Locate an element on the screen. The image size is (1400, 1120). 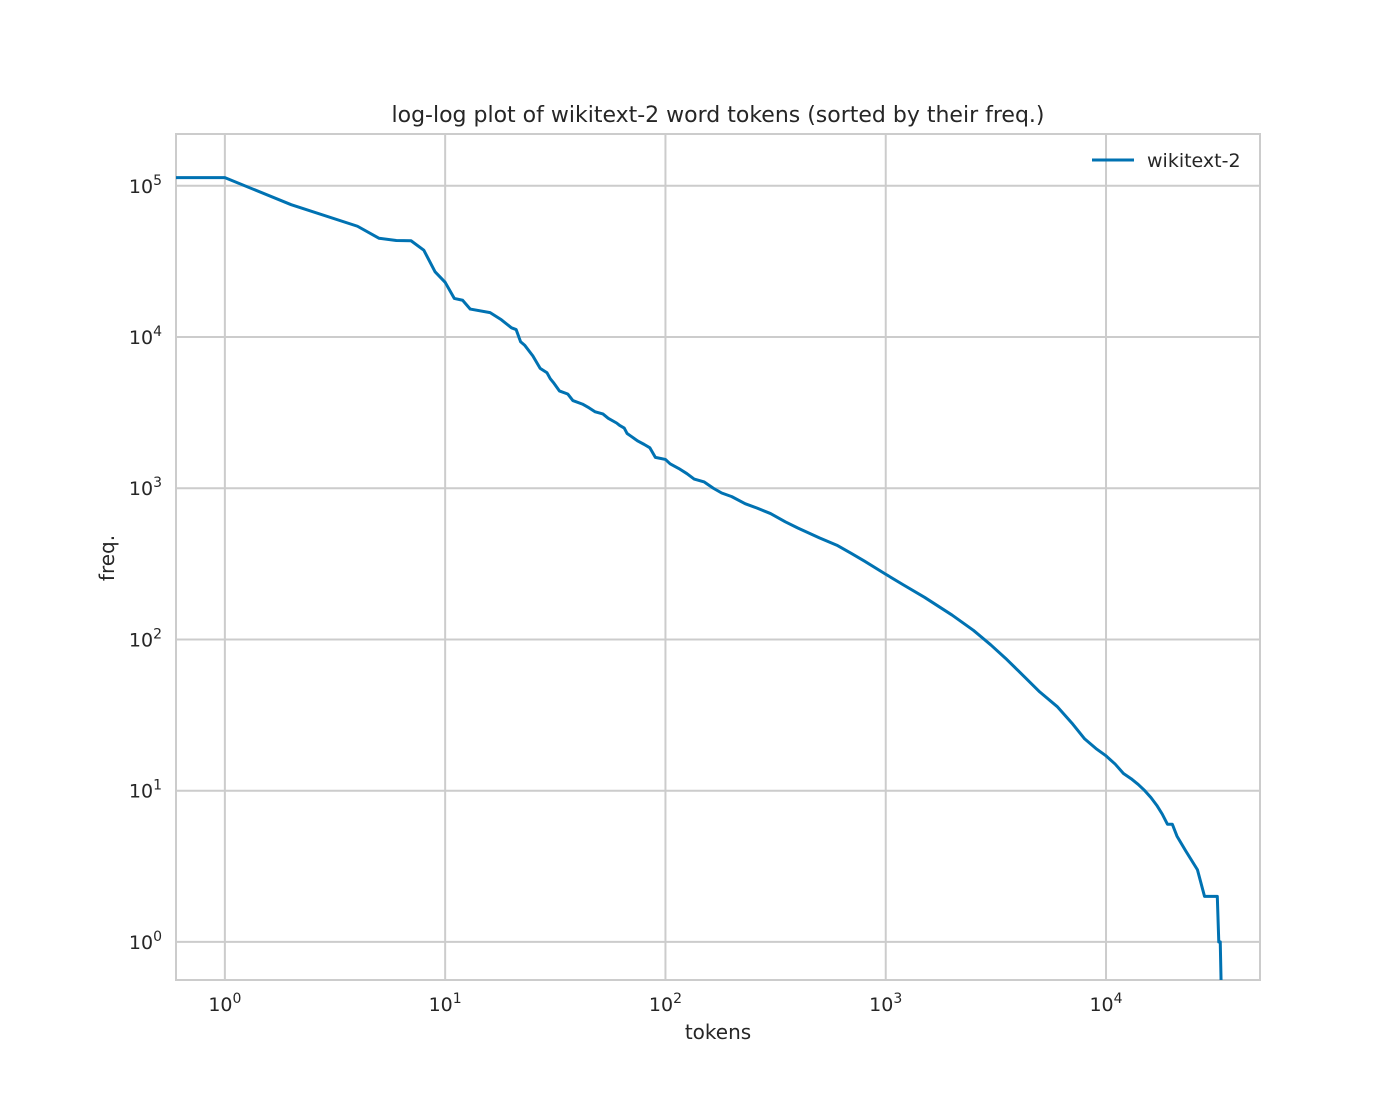
y-tick-label: 104 is located at coordinates (145, 336).